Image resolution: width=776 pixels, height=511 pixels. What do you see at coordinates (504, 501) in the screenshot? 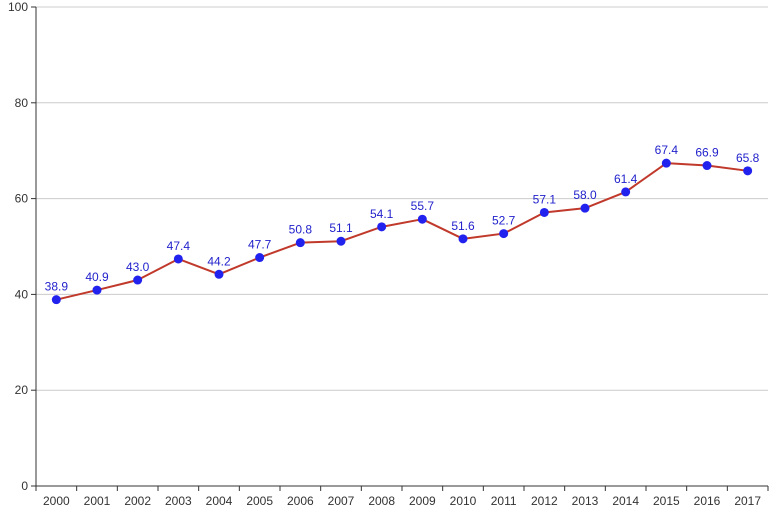
I see `x-tick-label: 2011` at bounding box center [504, 501].